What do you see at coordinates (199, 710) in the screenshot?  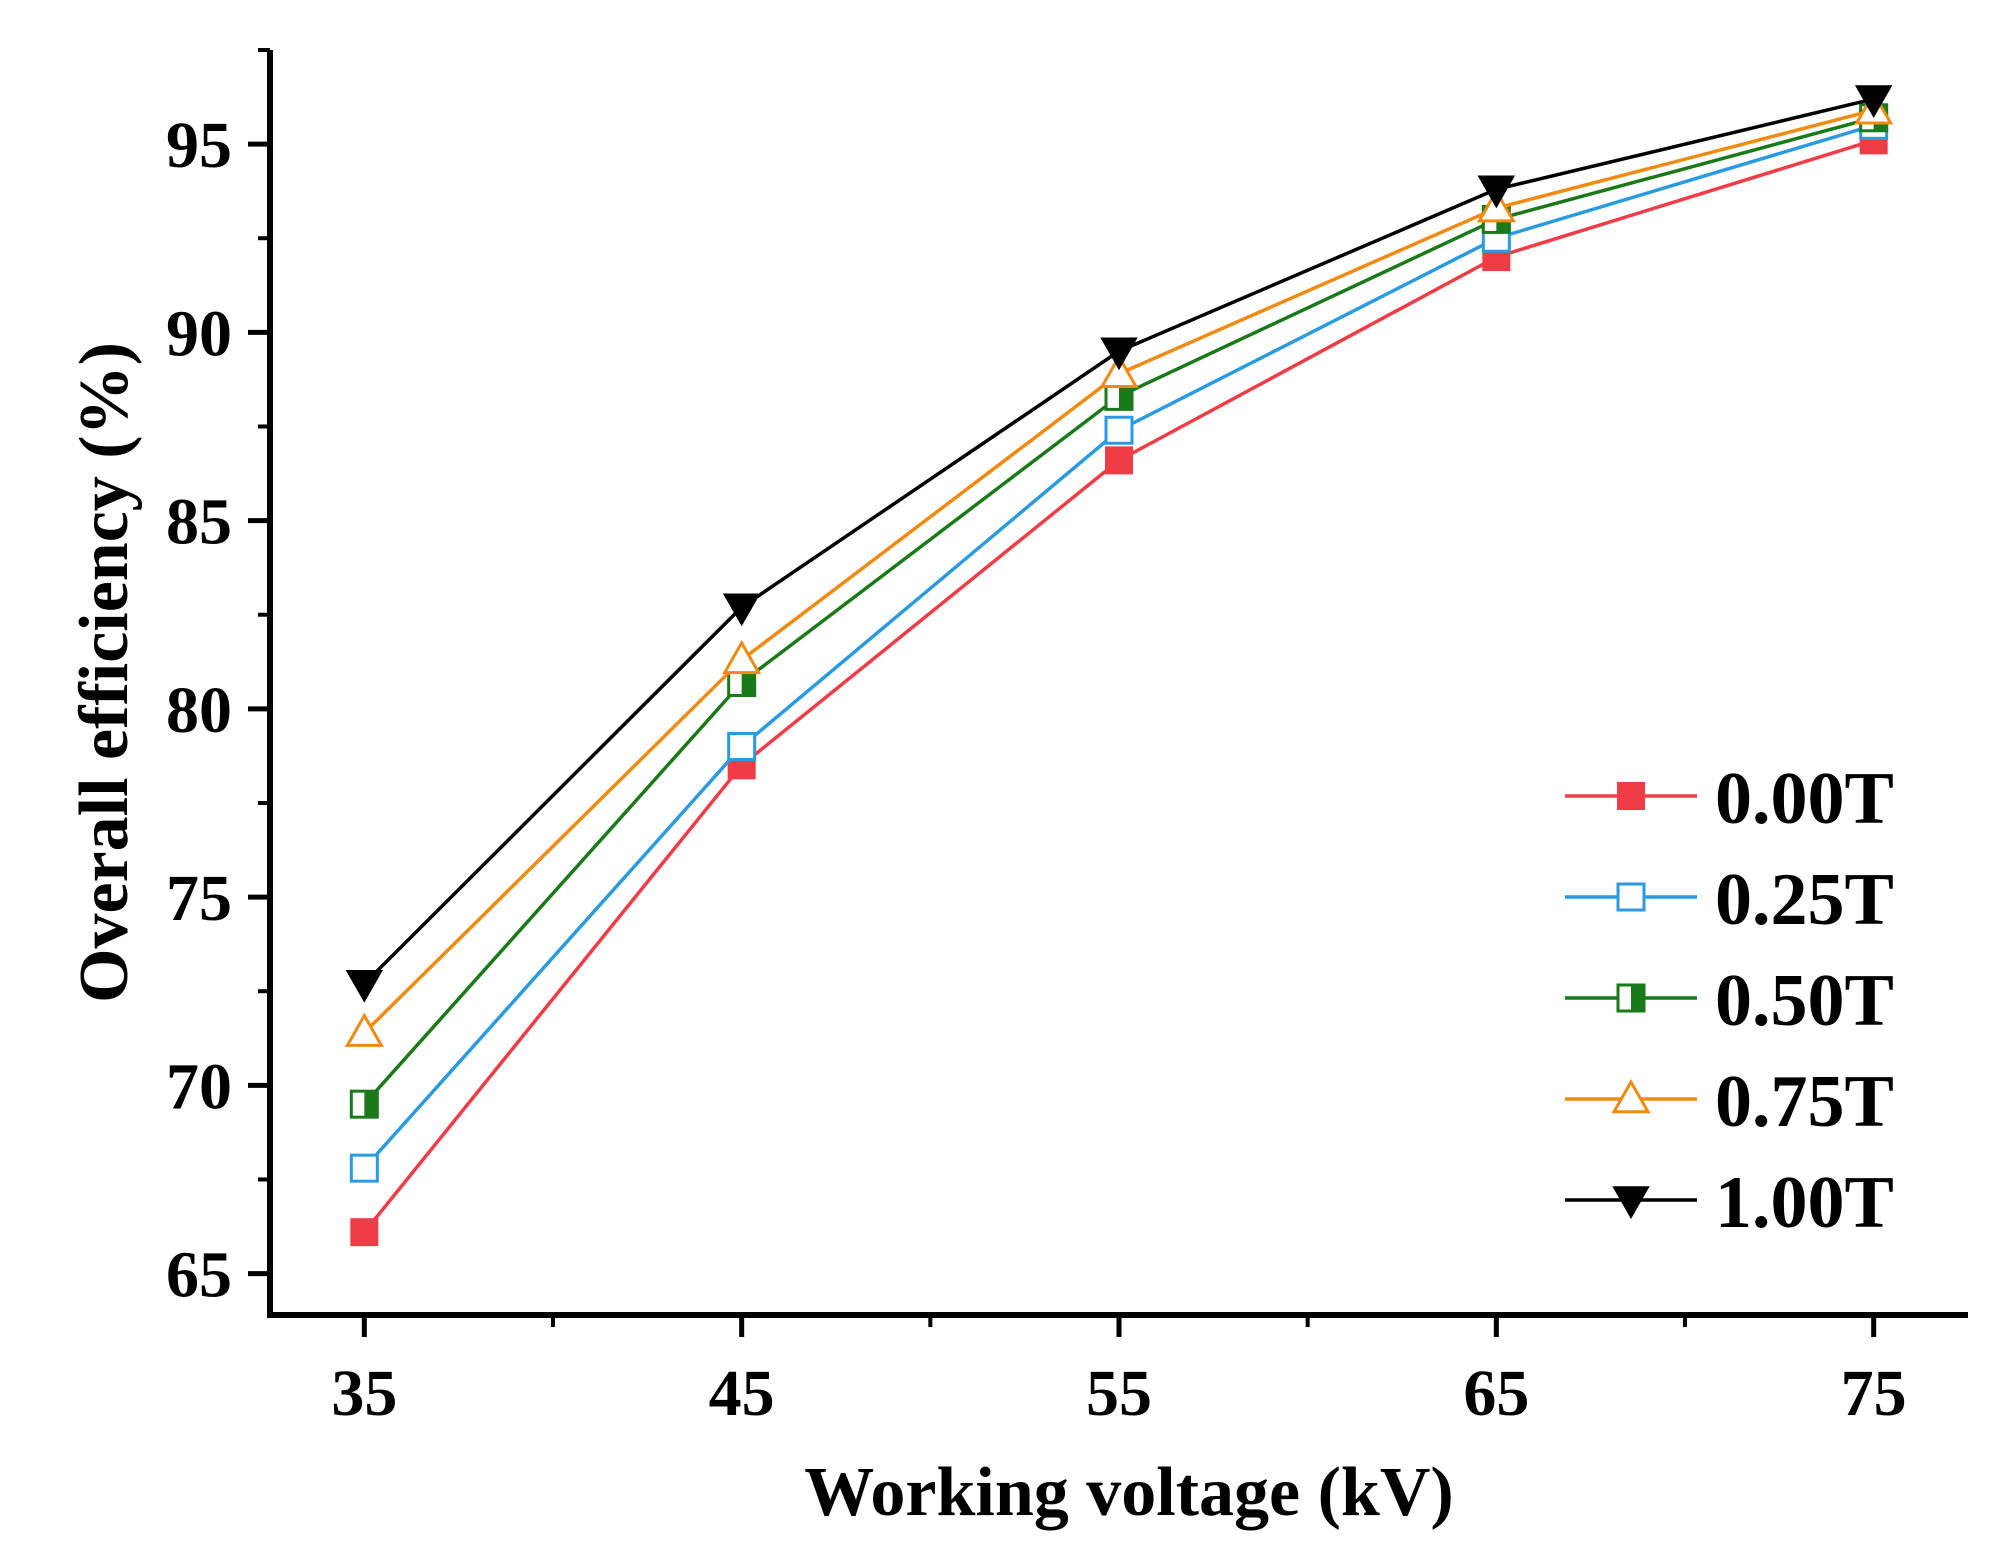 I see `y-tick-label: 80` at bounding box center [199, 710].